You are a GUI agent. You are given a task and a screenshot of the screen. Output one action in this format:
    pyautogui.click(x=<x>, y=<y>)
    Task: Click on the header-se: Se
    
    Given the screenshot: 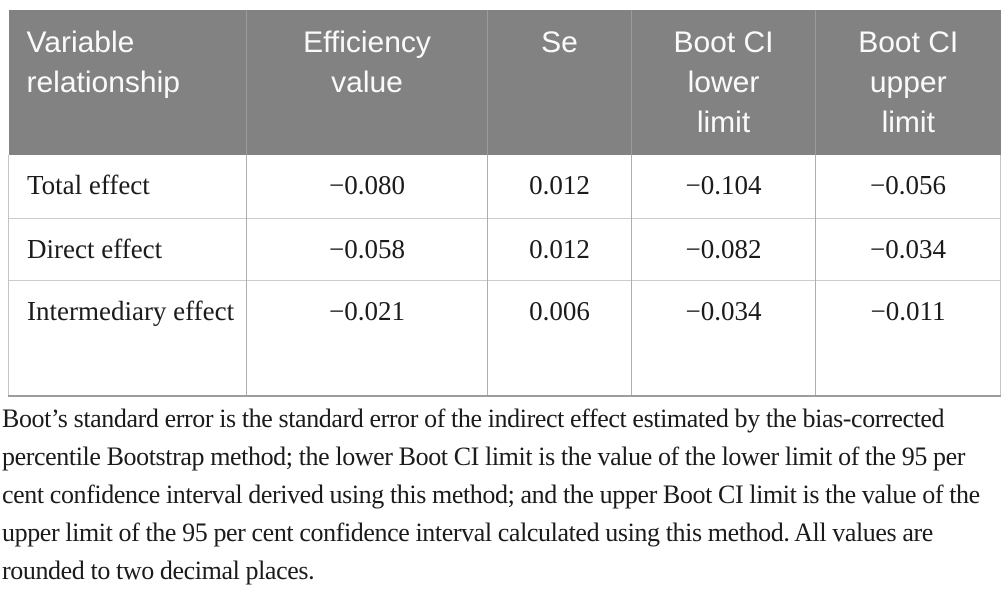 What is the action you would take?
    pyautogui.click(x=559, y=82)
    